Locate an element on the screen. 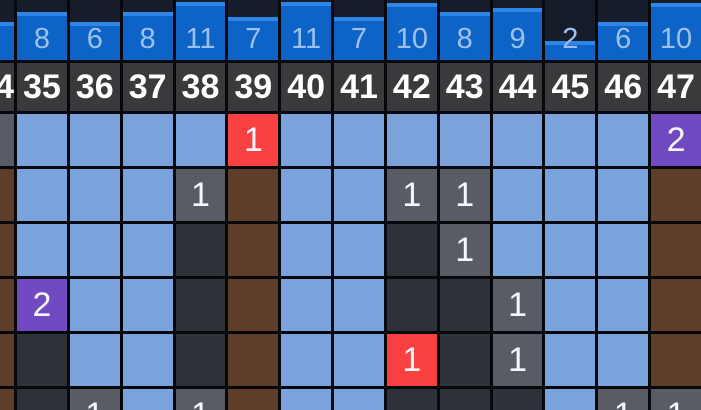 The width and height of the screenshot is (701, 410). cell-r4-c36 is located at coordinates (94, 305).